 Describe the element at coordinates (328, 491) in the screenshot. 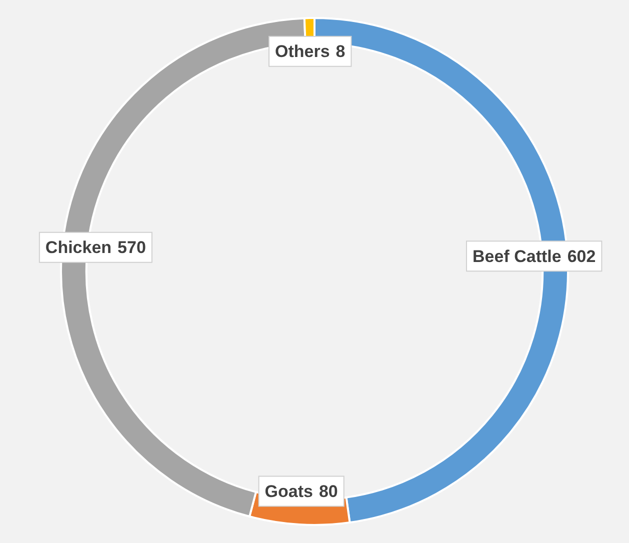

I see `data-label: 80` at that location.